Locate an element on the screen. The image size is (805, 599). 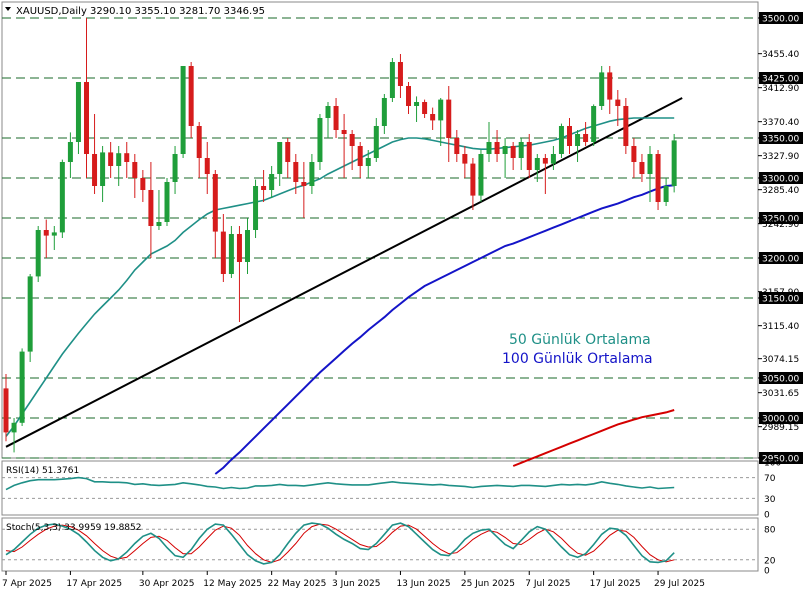
rsi-tick-label: 70 is located at coordinates (770, 479).